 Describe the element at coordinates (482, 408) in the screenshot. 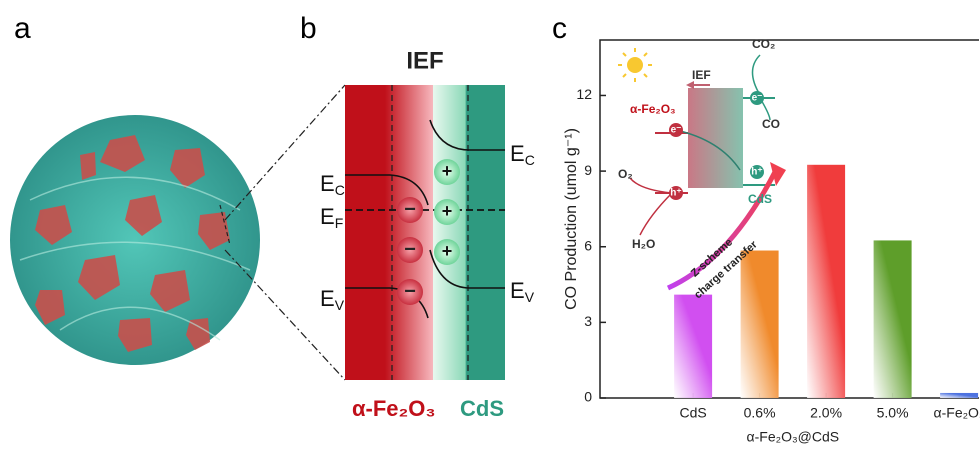

I see `material-label: CdS` at that location.